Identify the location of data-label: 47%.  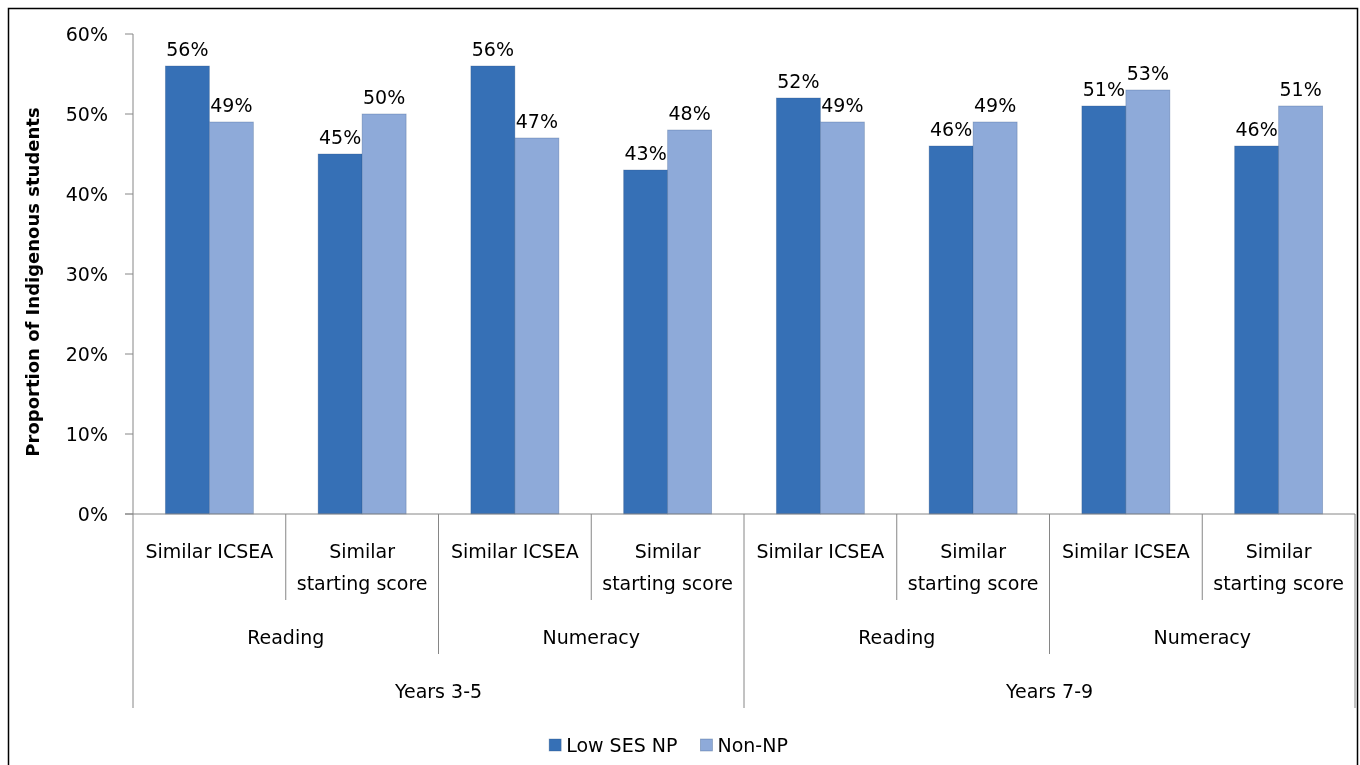
(536, 121).